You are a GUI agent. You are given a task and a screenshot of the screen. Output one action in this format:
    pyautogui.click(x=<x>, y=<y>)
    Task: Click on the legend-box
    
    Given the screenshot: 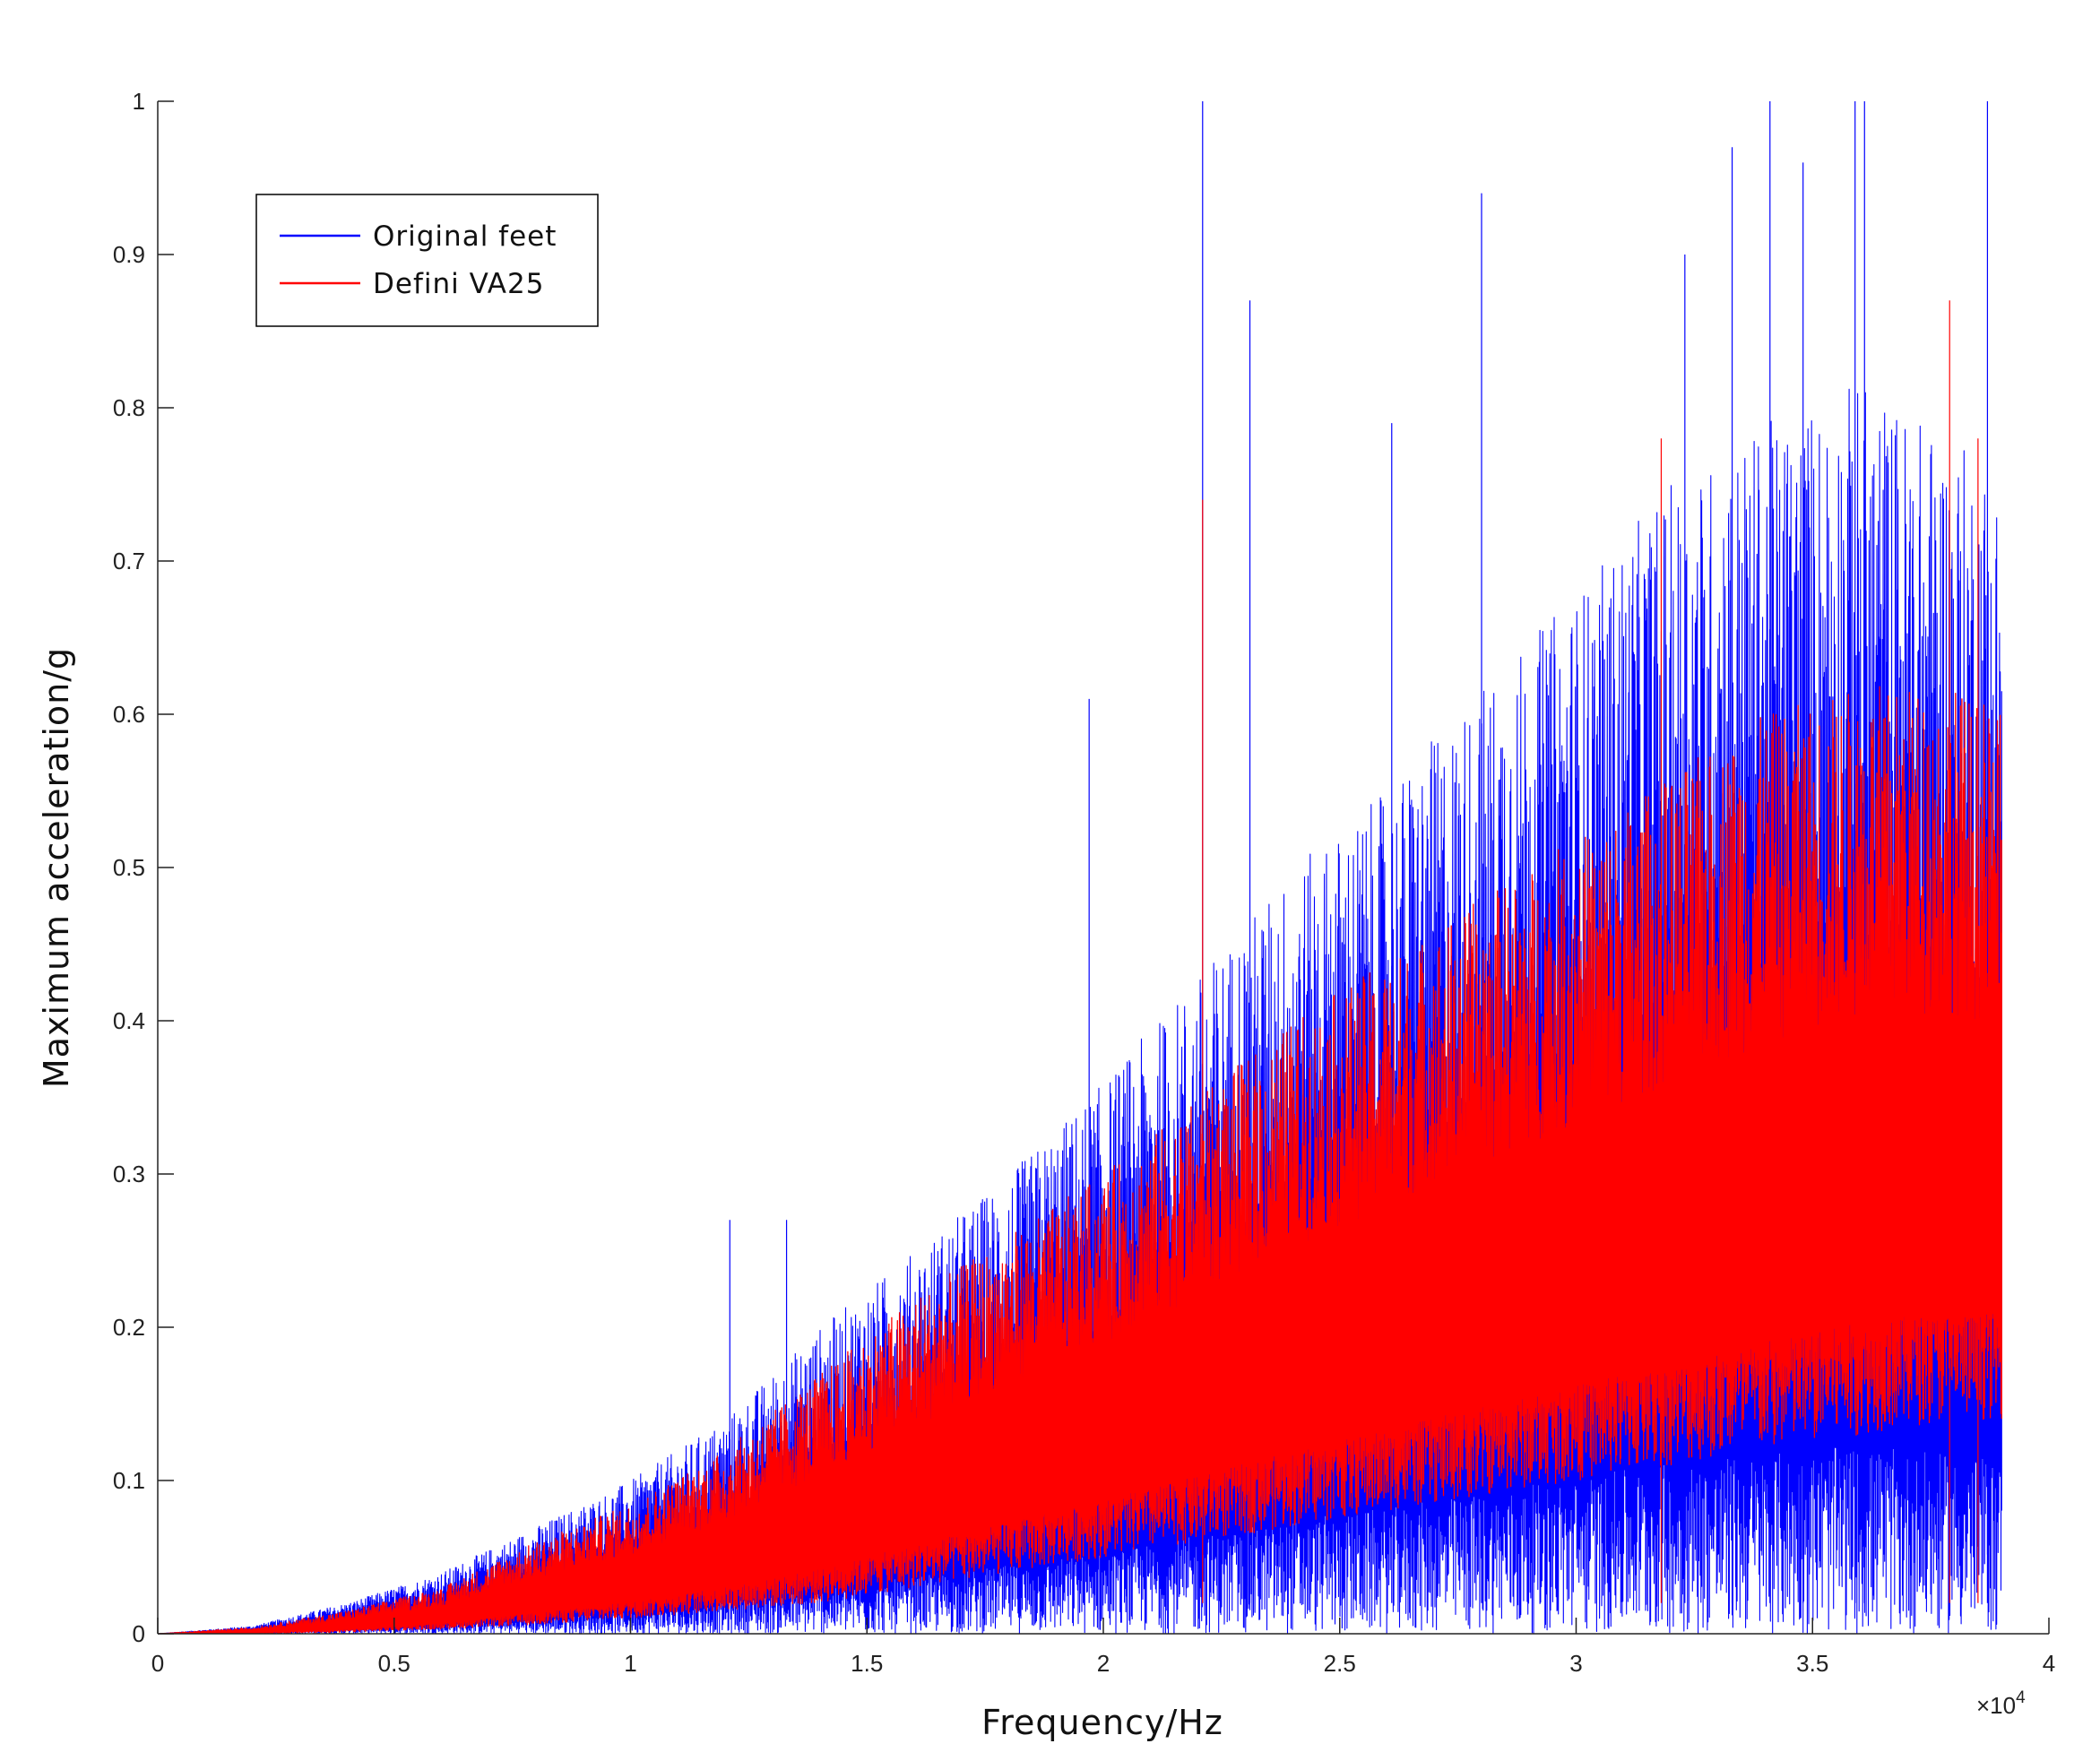 What is the action you would take?
    pyautogui.click(x=427, y=260)
    